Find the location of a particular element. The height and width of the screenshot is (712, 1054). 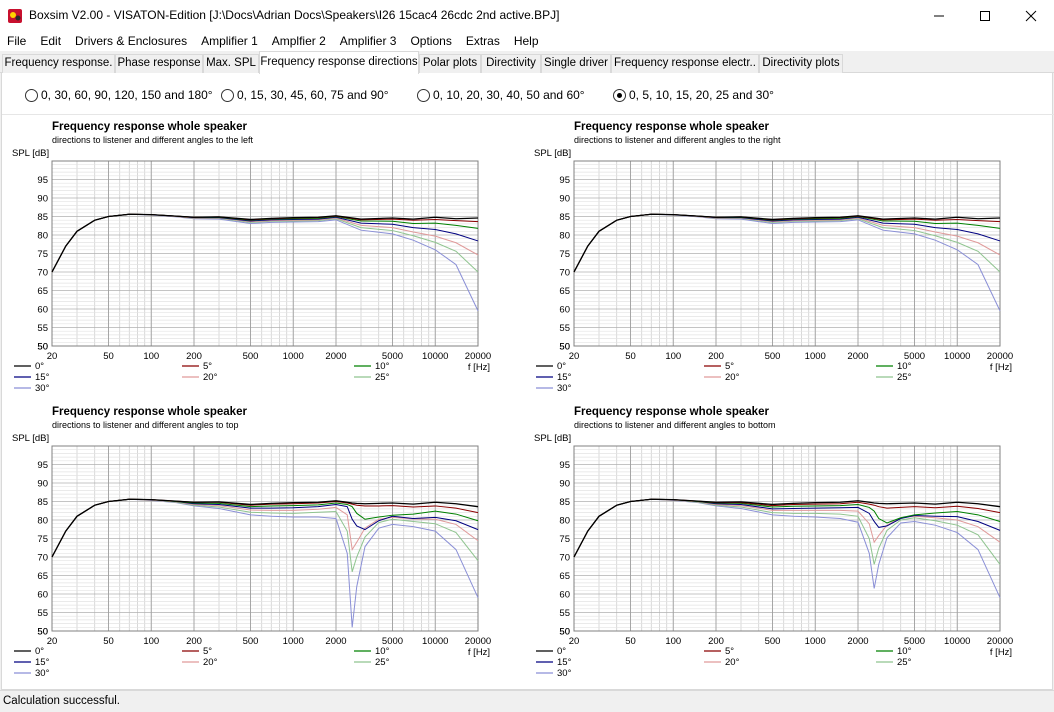

radio-angles-0-60: 0, 10, 20, 30, 40, 50 and 60° is located at coordinates (501, 95).